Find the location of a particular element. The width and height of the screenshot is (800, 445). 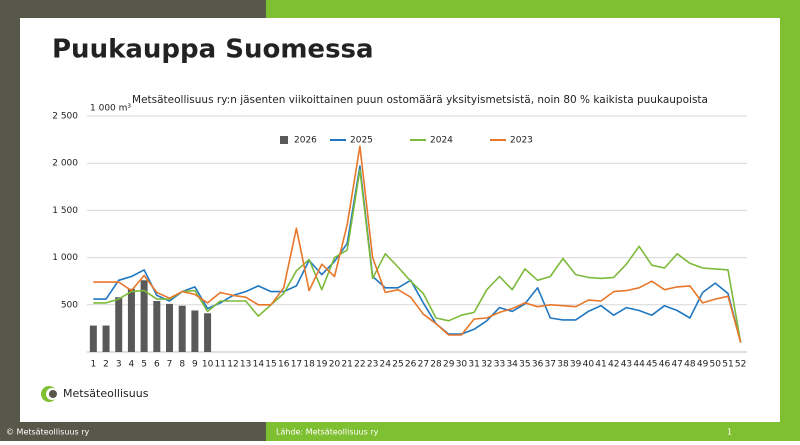

x-tick-label: 25 is located at coordinates (397, 365).